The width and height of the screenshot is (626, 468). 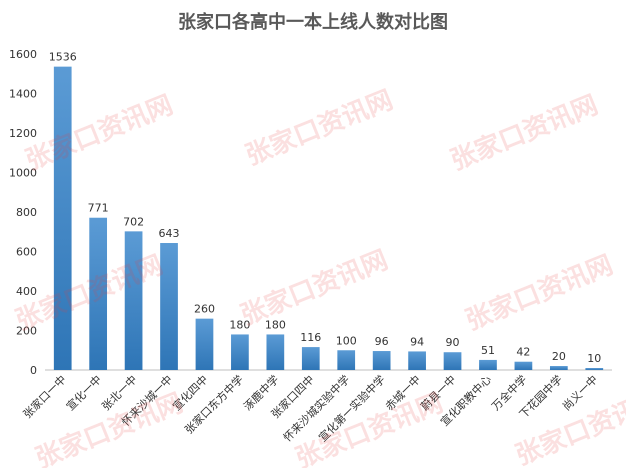 I want to click on data-label: 51, so click(x=488, y=350).